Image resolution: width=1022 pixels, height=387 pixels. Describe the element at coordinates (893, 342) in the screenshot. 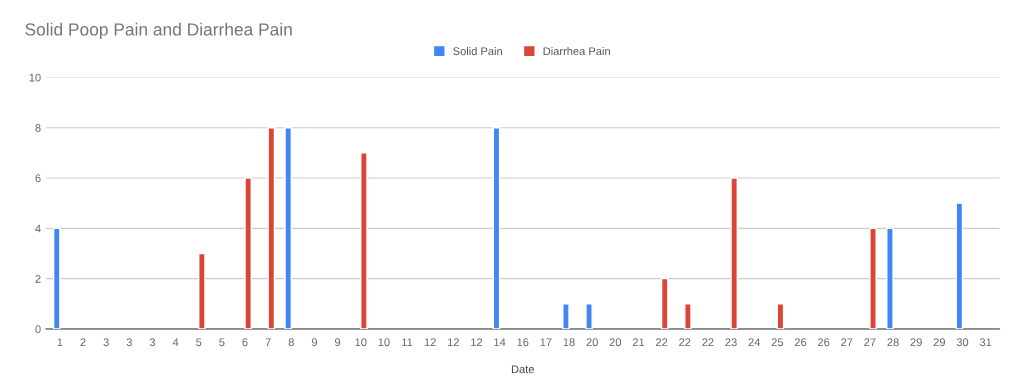

I see `x-tick-label: 28` at that location.